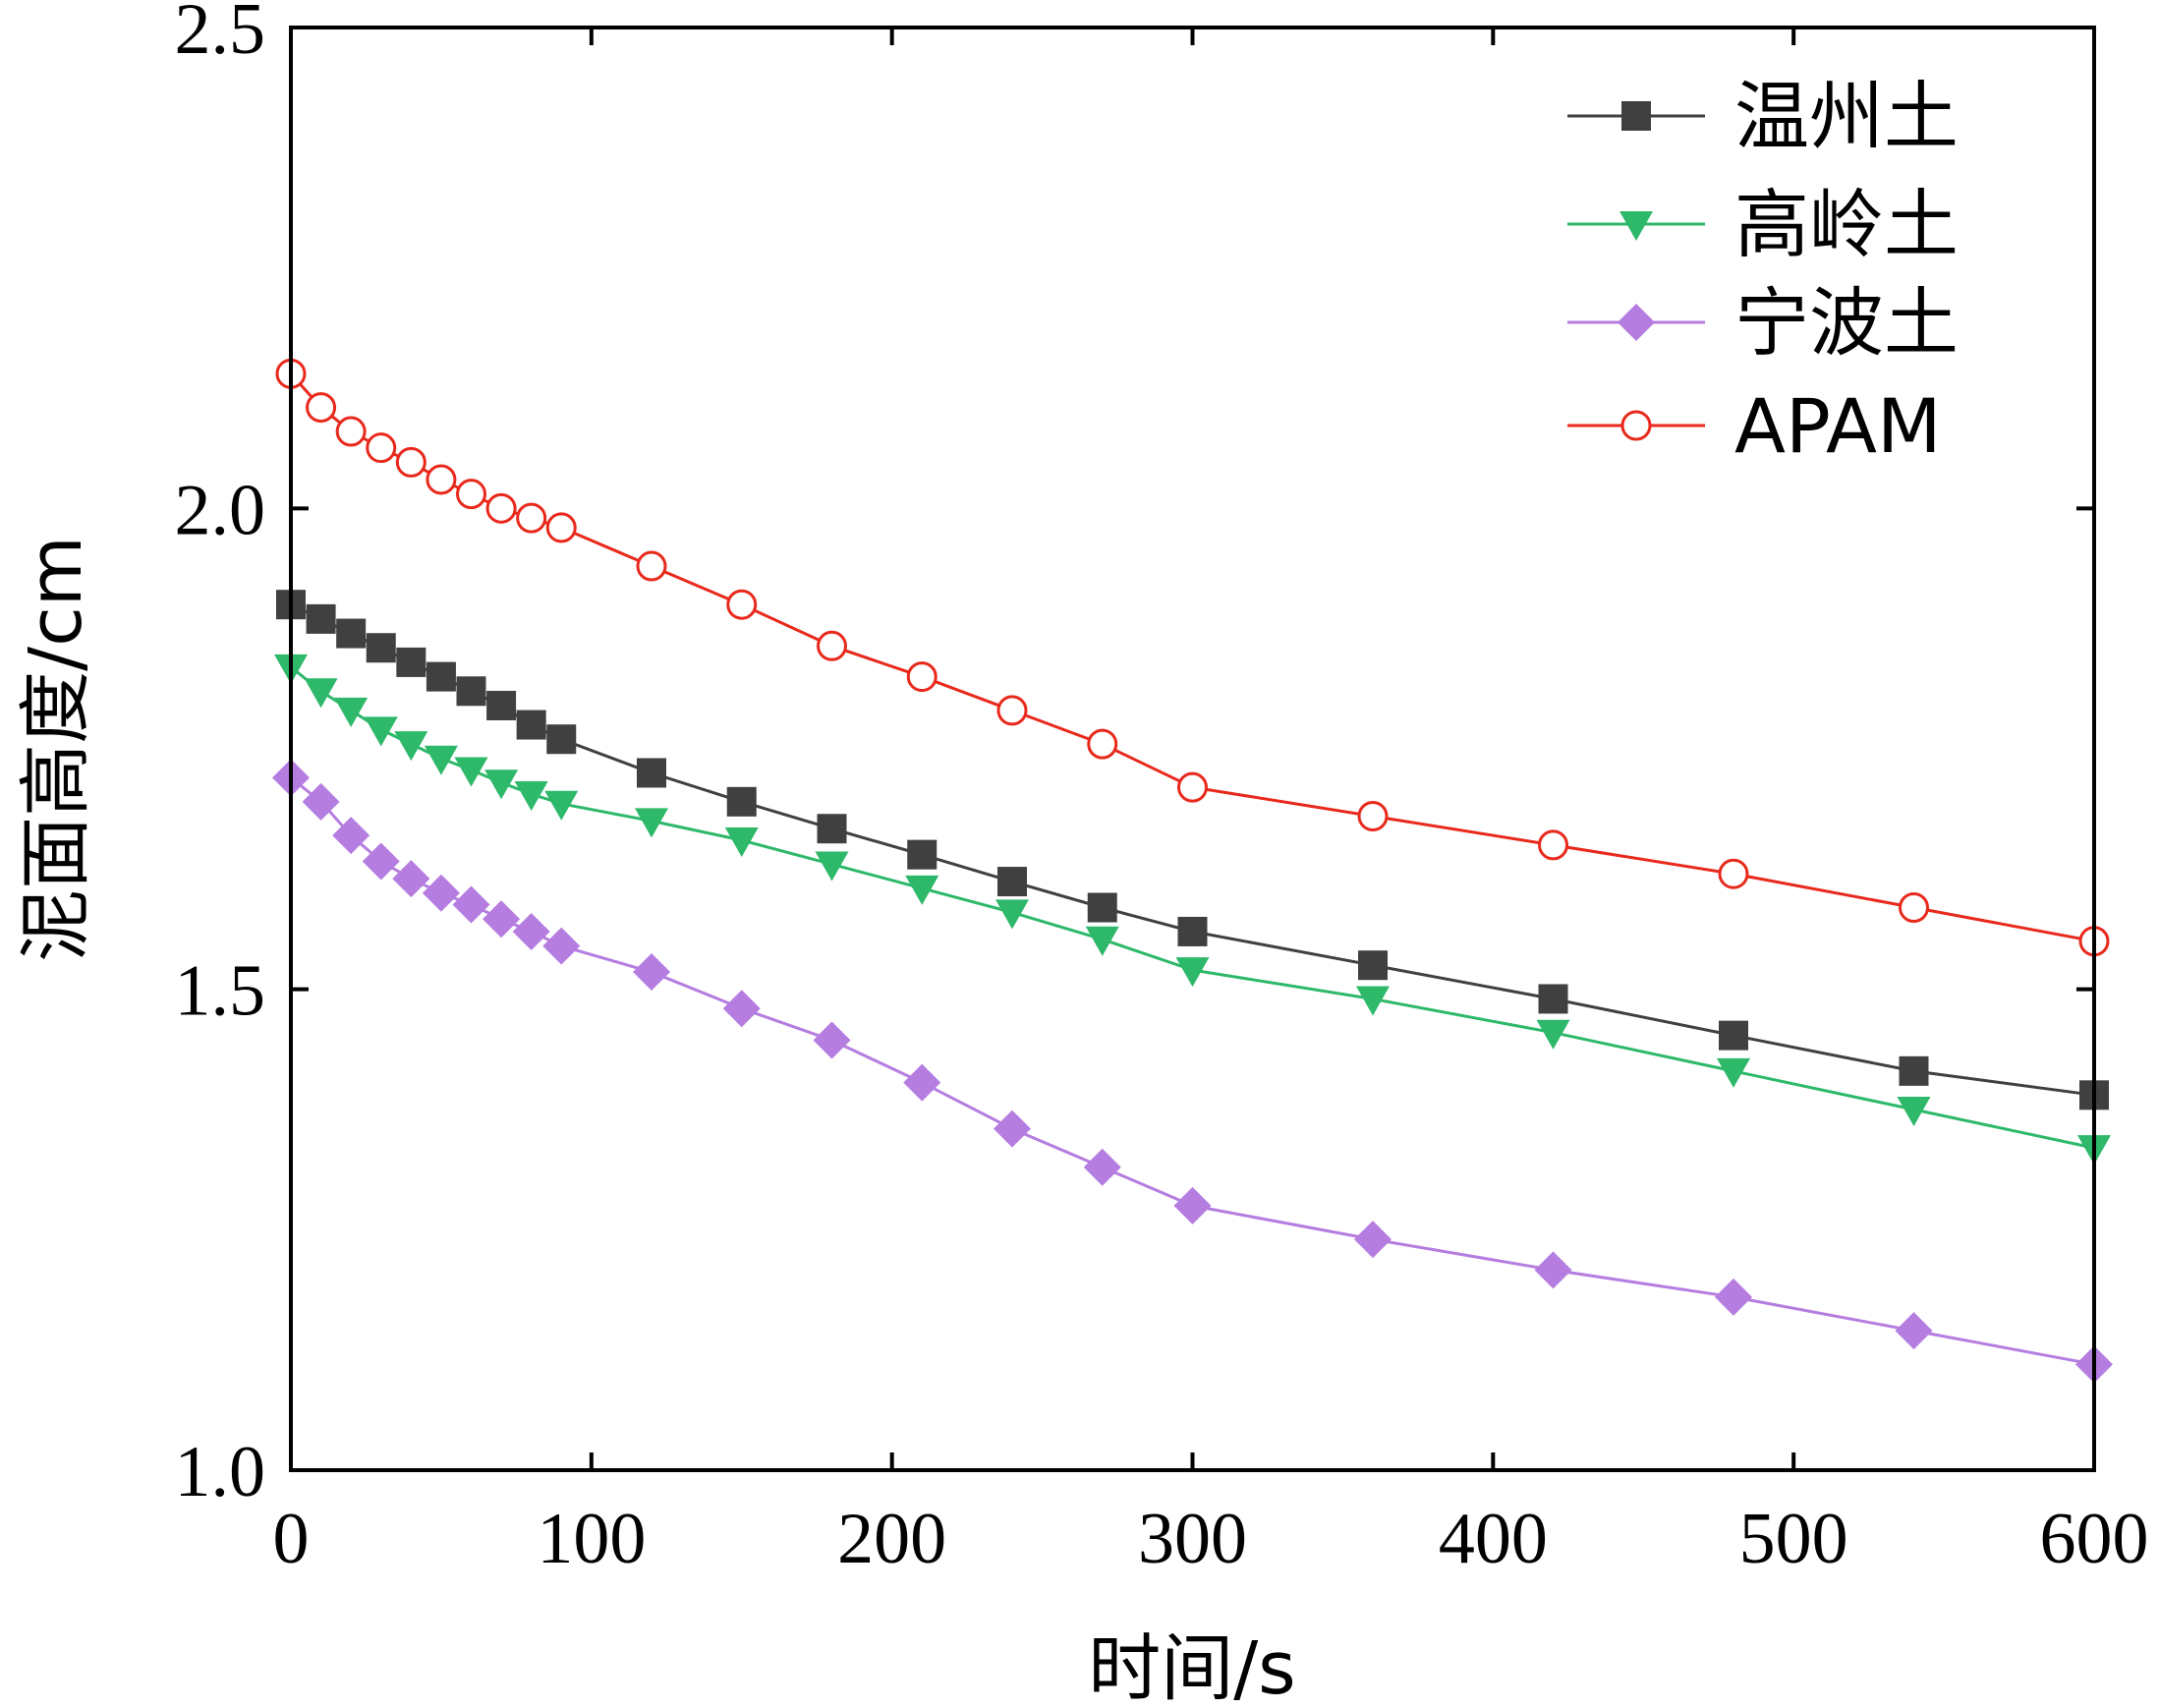 This screenshot has width=2159, height=1708. What do you see at coordinates (220, 35) in the screenshot?
I see `y-tick-label: 2.5` at bounding box center [220, 35].